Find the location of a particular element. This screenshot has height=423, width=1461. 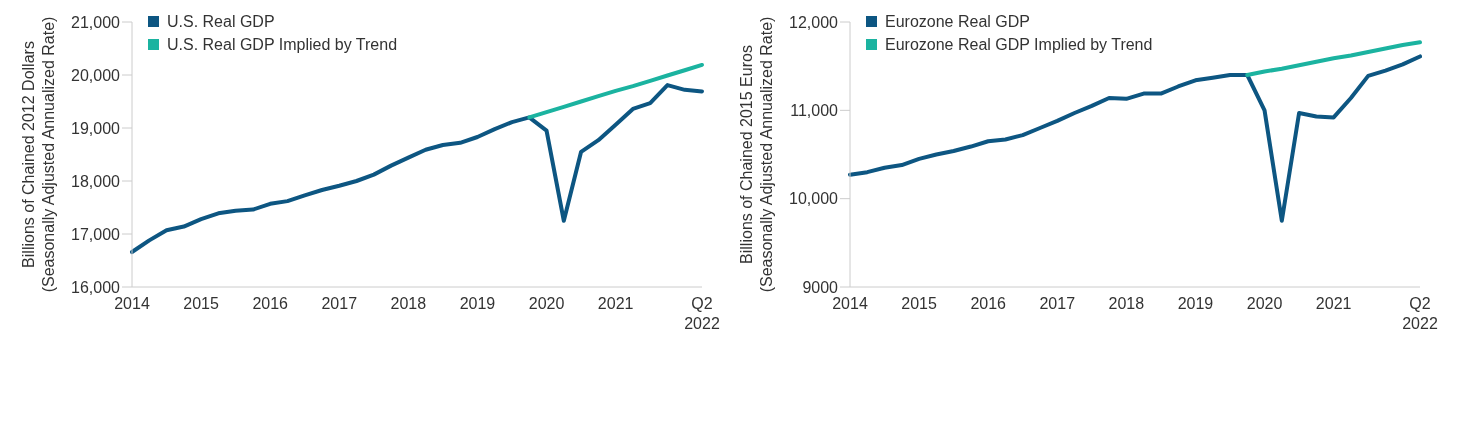

y-tick-label: 19,000 is located at coordinates (96, 128).